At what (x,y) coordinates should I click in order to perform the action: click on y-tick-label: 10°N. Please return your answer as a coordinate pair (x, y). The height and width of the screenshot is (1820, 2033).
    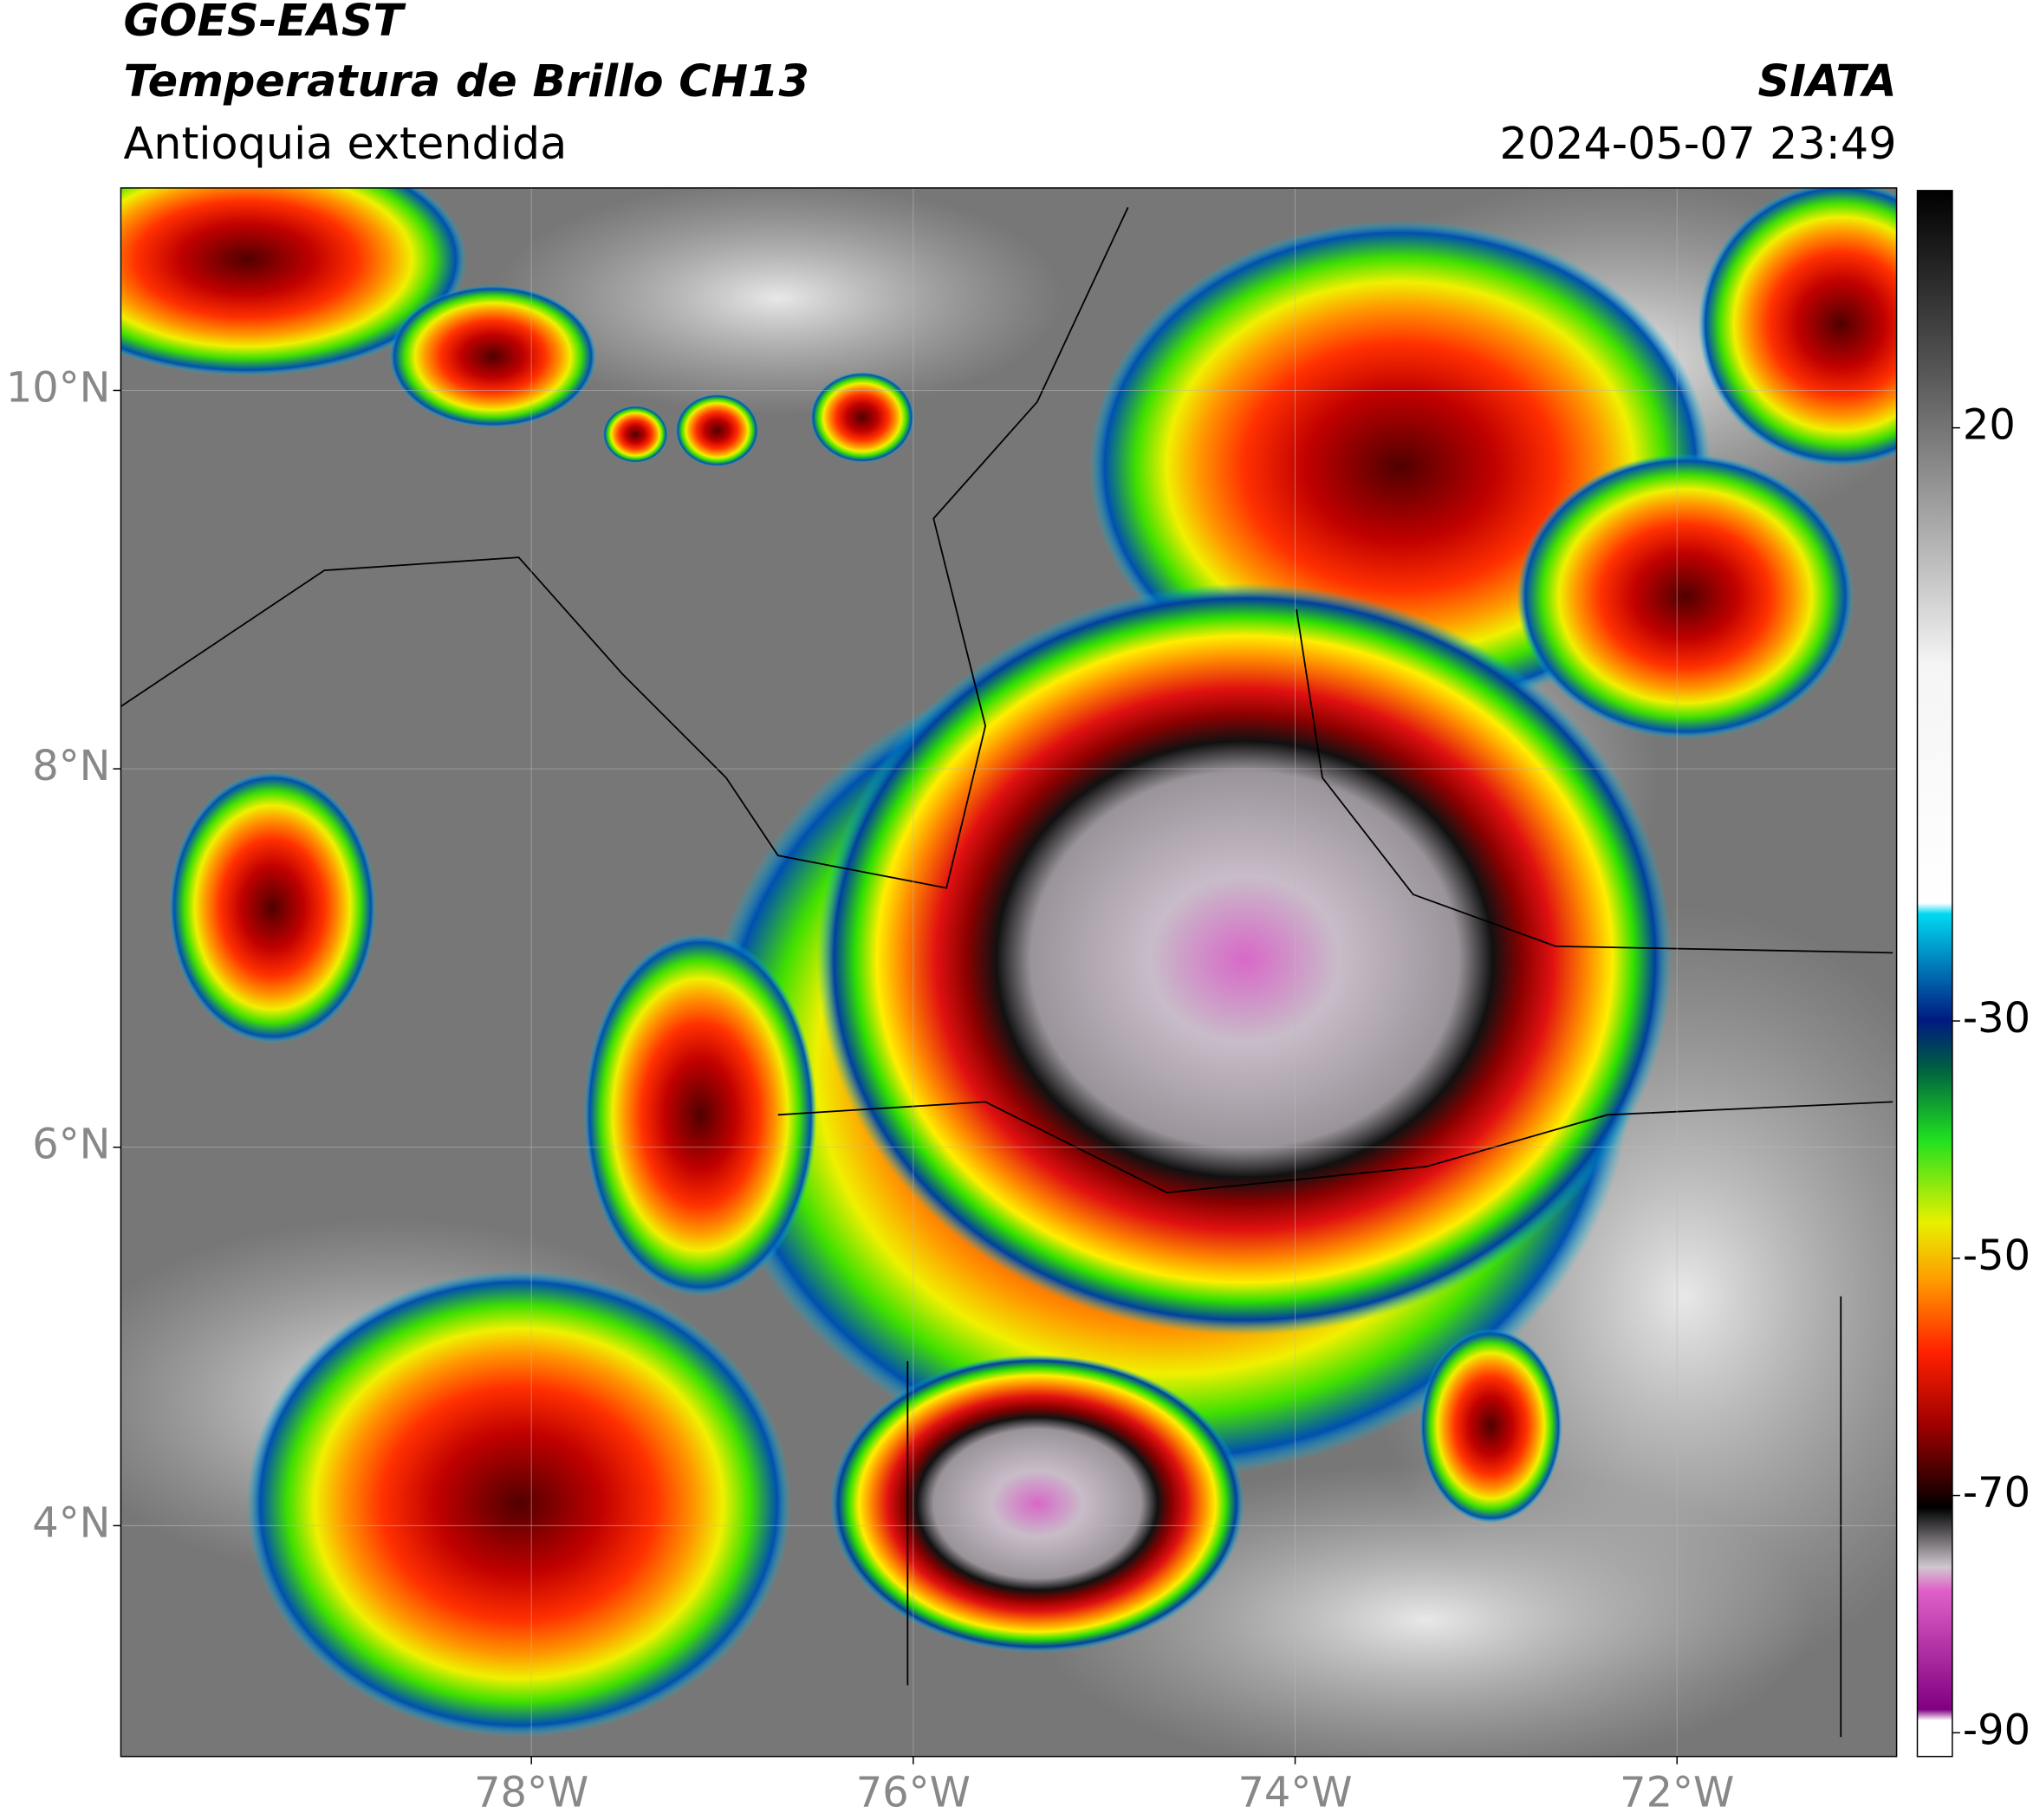
    Looking at the image, I should click on (58, 388).